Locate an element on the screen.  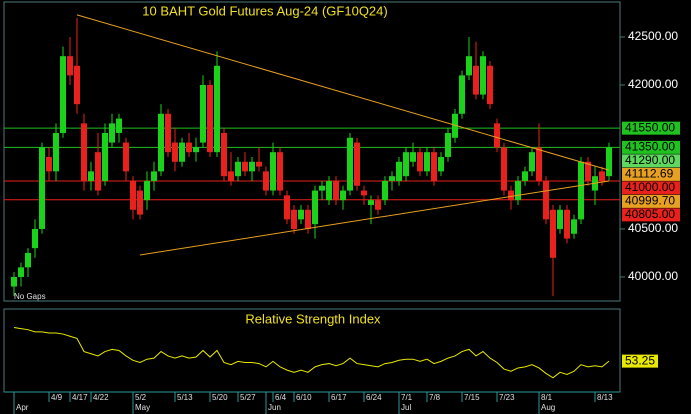
month-label: May is located at coordinates (142, 407).